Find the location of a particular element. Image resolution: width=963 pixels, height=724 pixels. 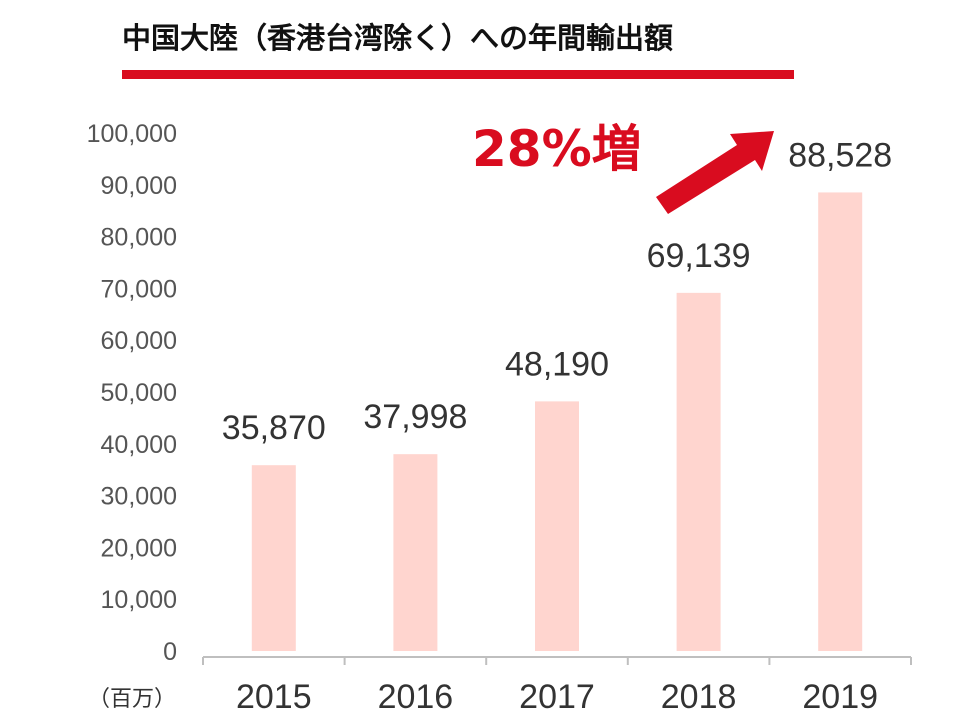

y-tick-label: 70,000 is located at coordinates (139, 289).